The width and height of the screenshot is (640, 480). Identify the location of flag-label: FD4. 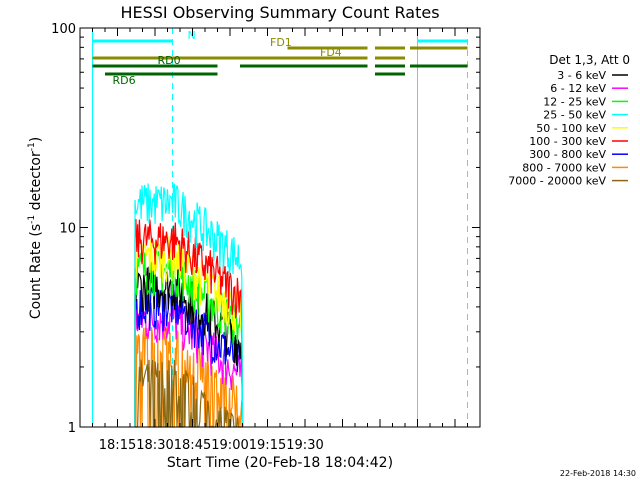
(331, 52).